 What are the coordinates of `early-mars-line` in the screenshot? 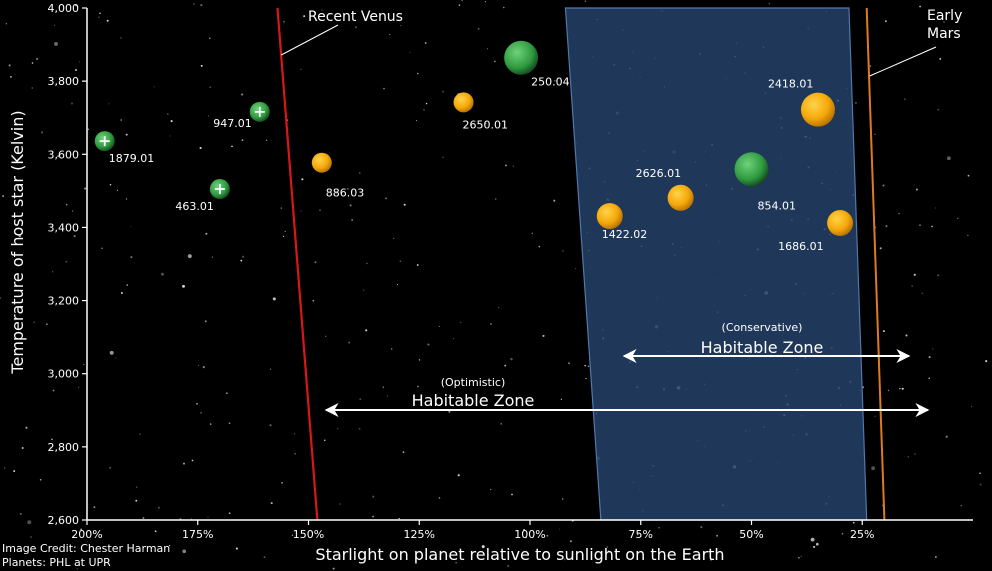 It's located at (875, 264).